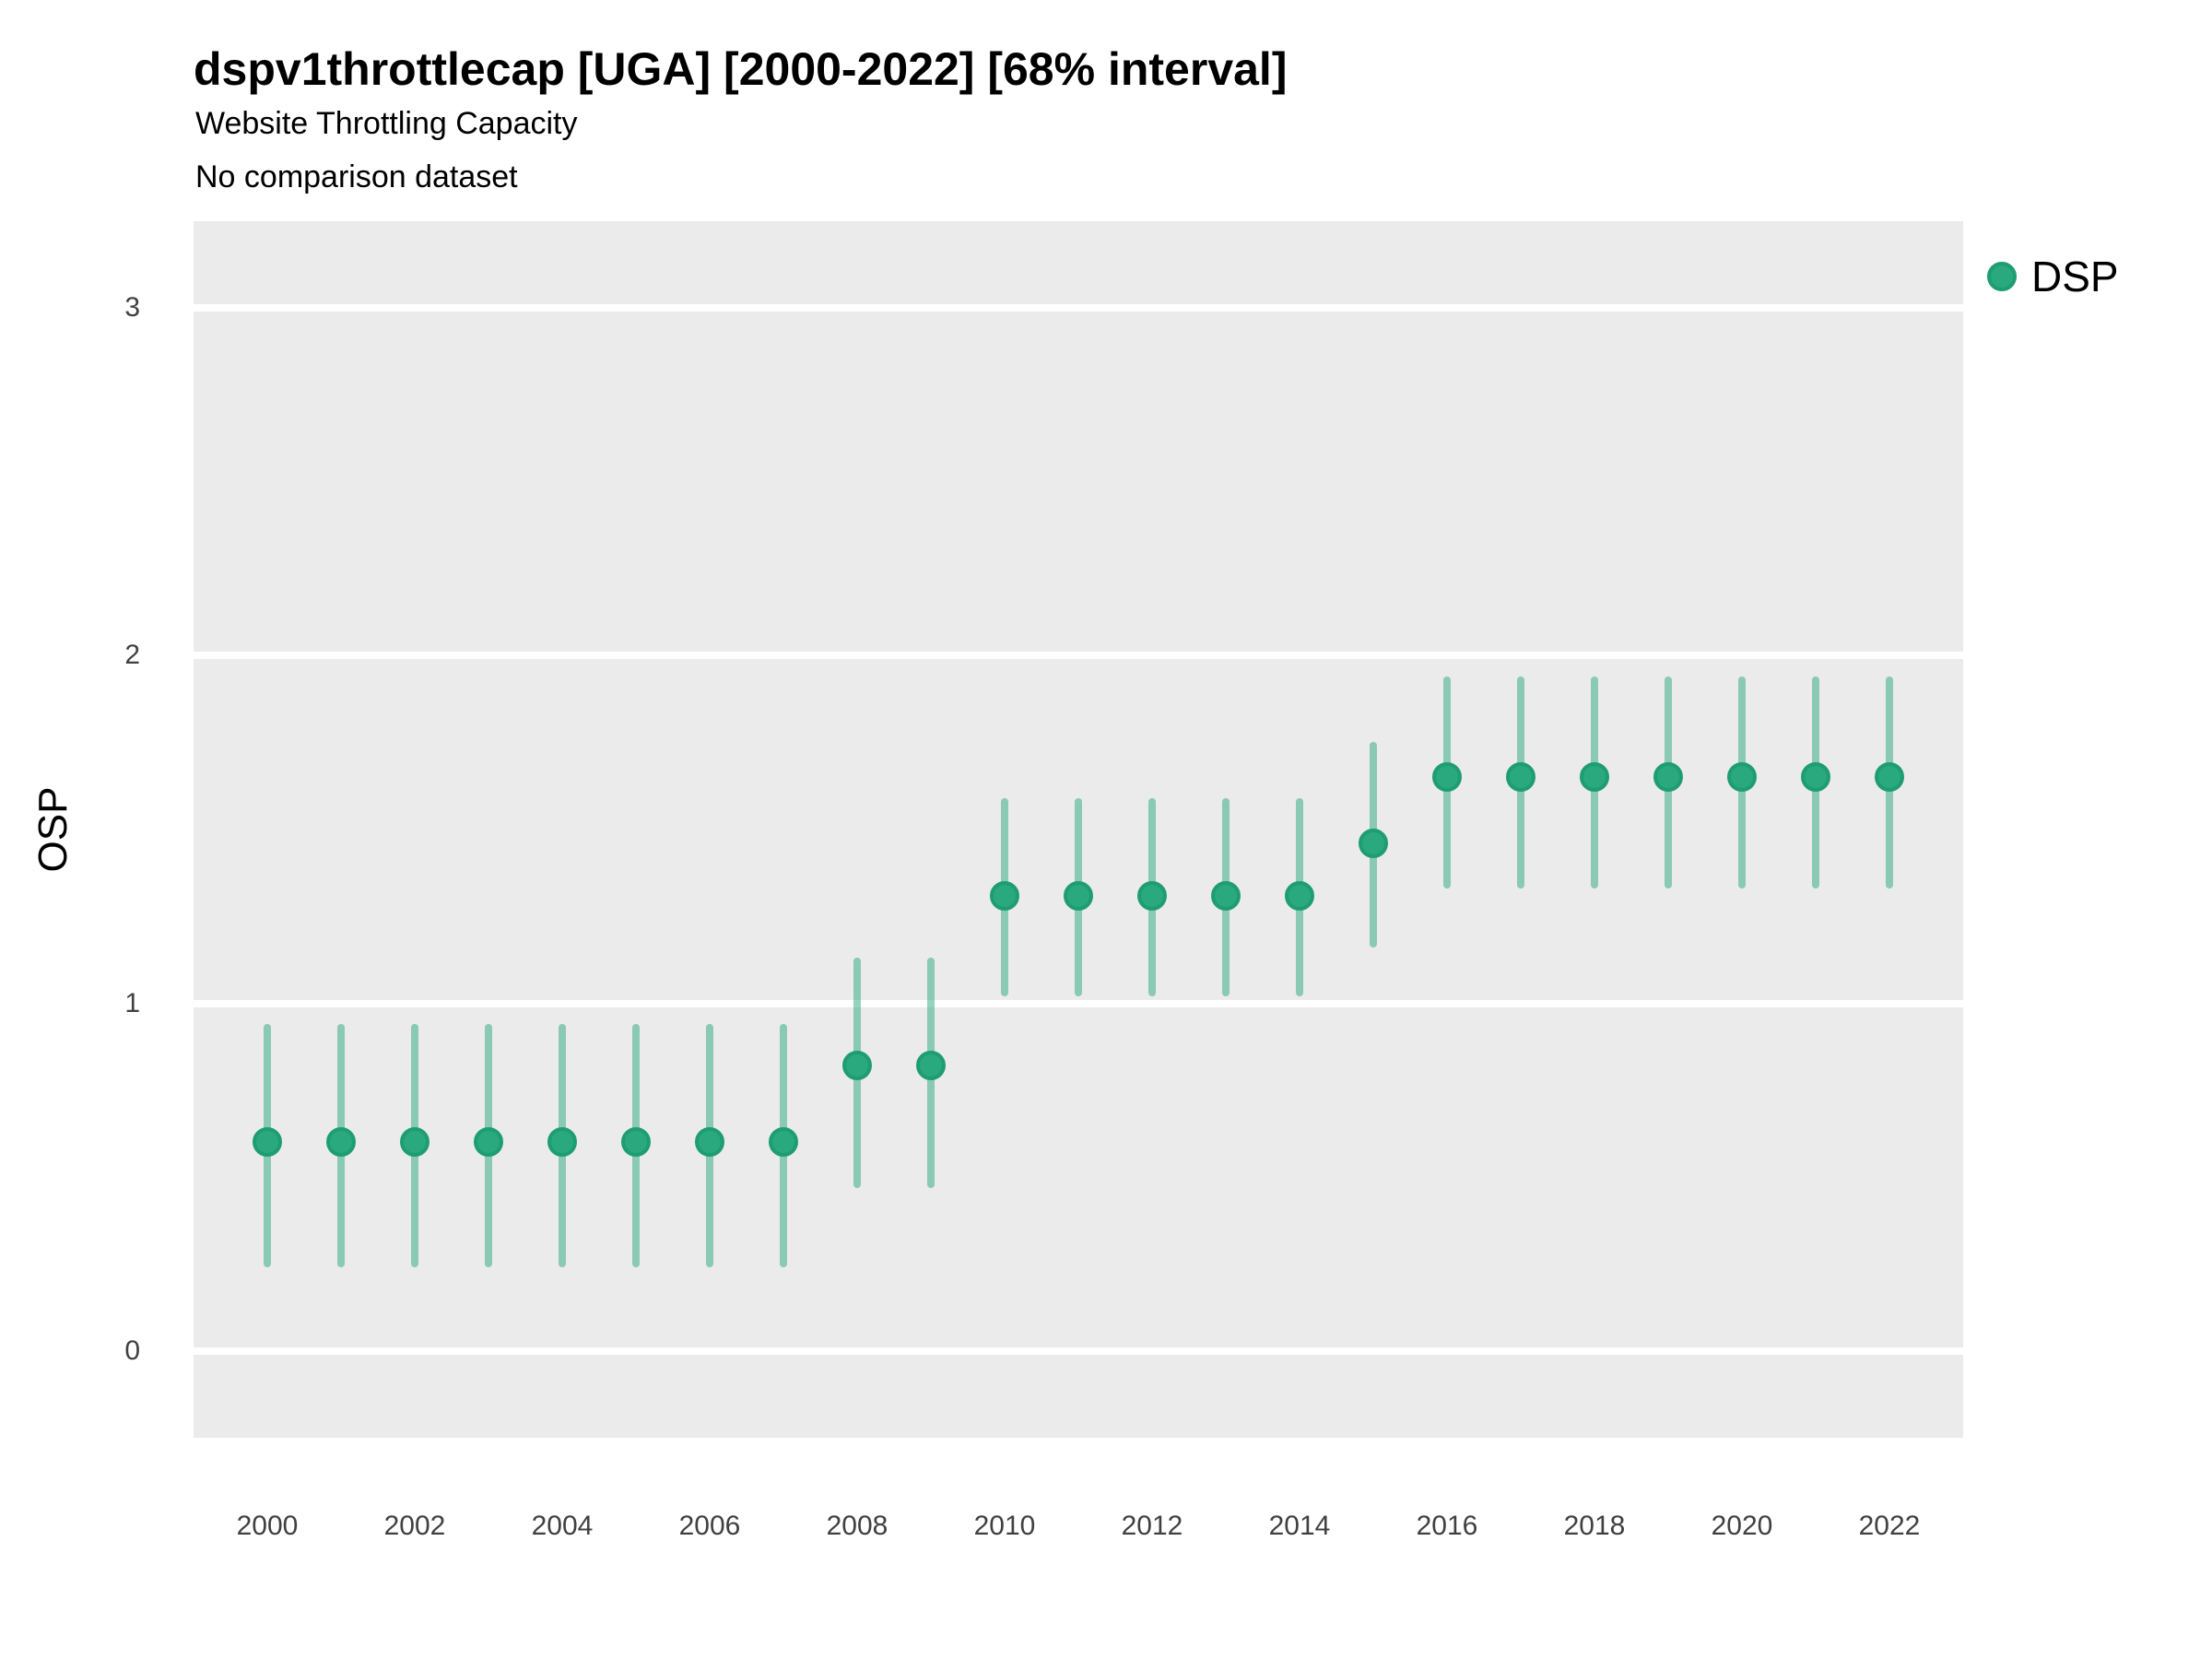 This screenshot has height=1659, width=2212. I want to click on point-2022, so click(1889, 777).